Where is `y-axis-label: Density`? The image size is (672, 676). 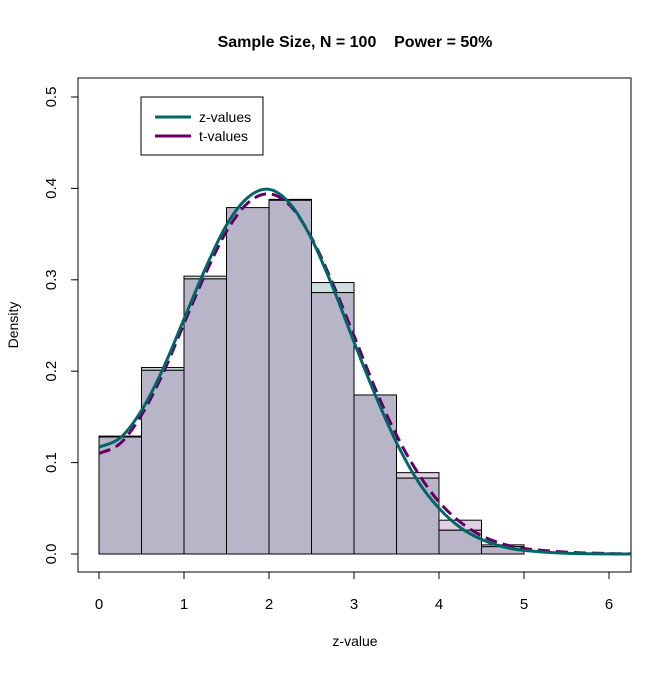
y-axis-label: Density is located at coordinates (13, 325).